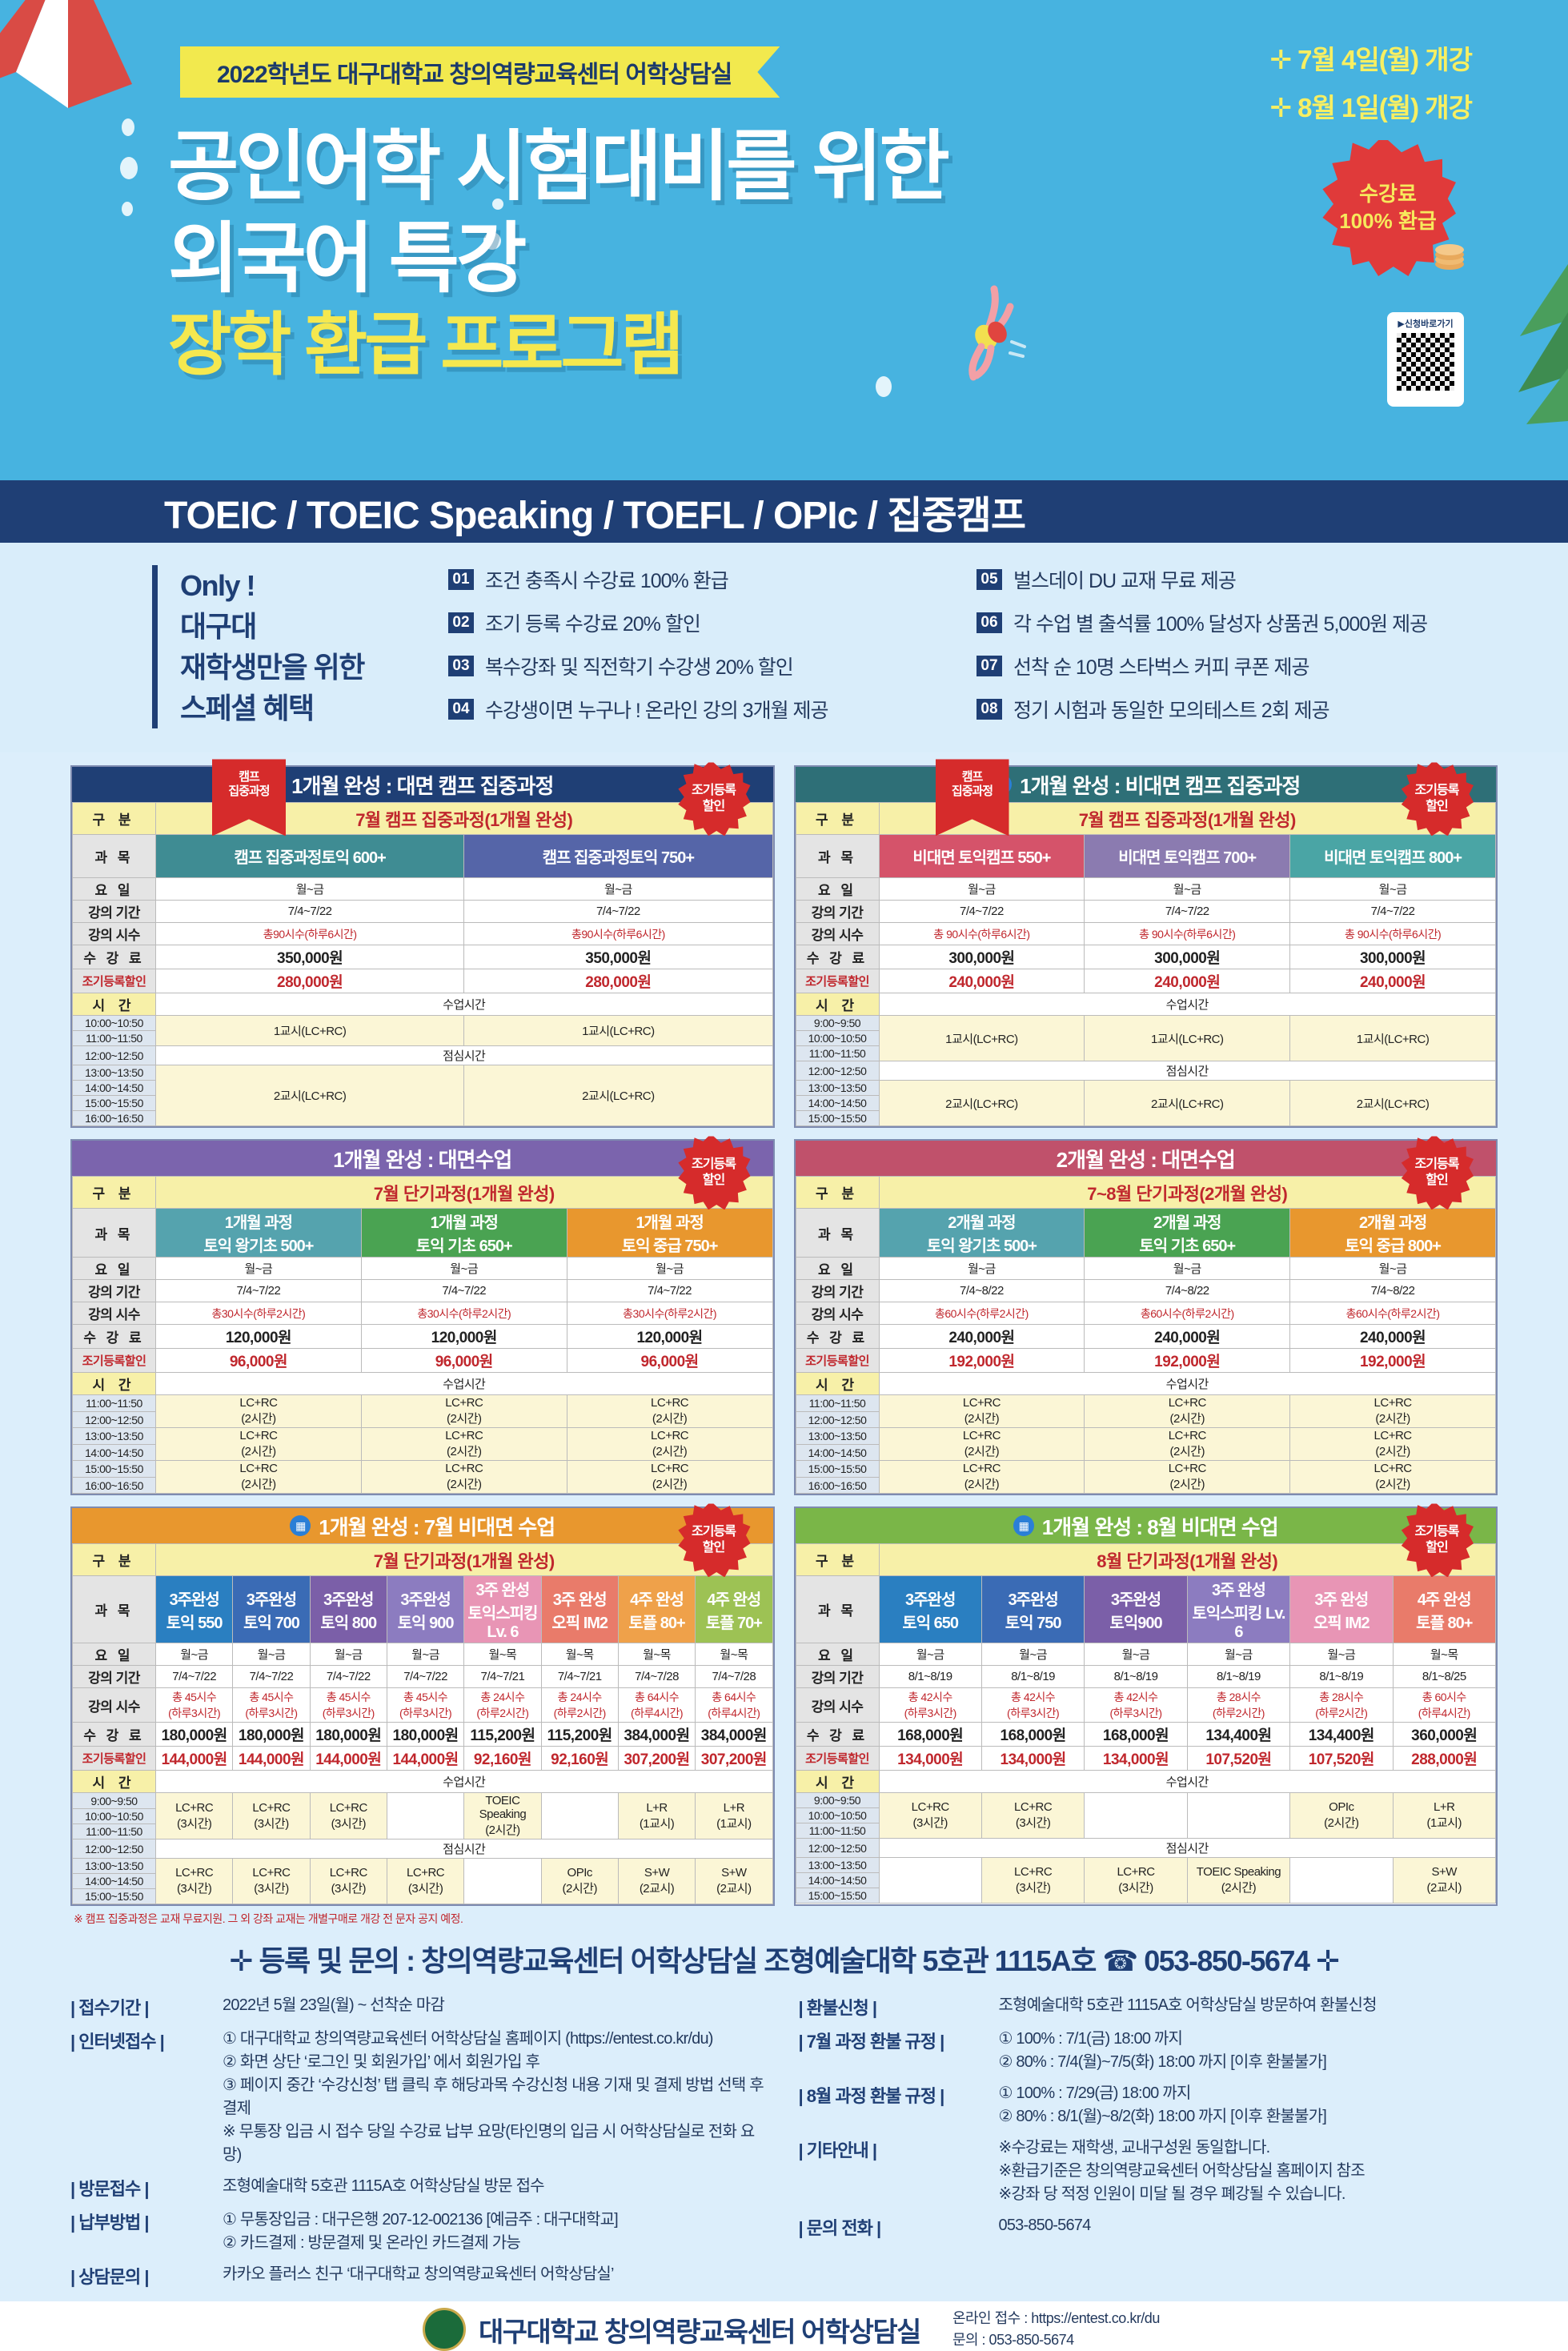  What do you see at coordinates (422, 934) in the screenshot?
I see `table-row: 강의 시수 총90시수(하루6시간) 총90시수(하루6시간)` at bounding box center [422, 934].